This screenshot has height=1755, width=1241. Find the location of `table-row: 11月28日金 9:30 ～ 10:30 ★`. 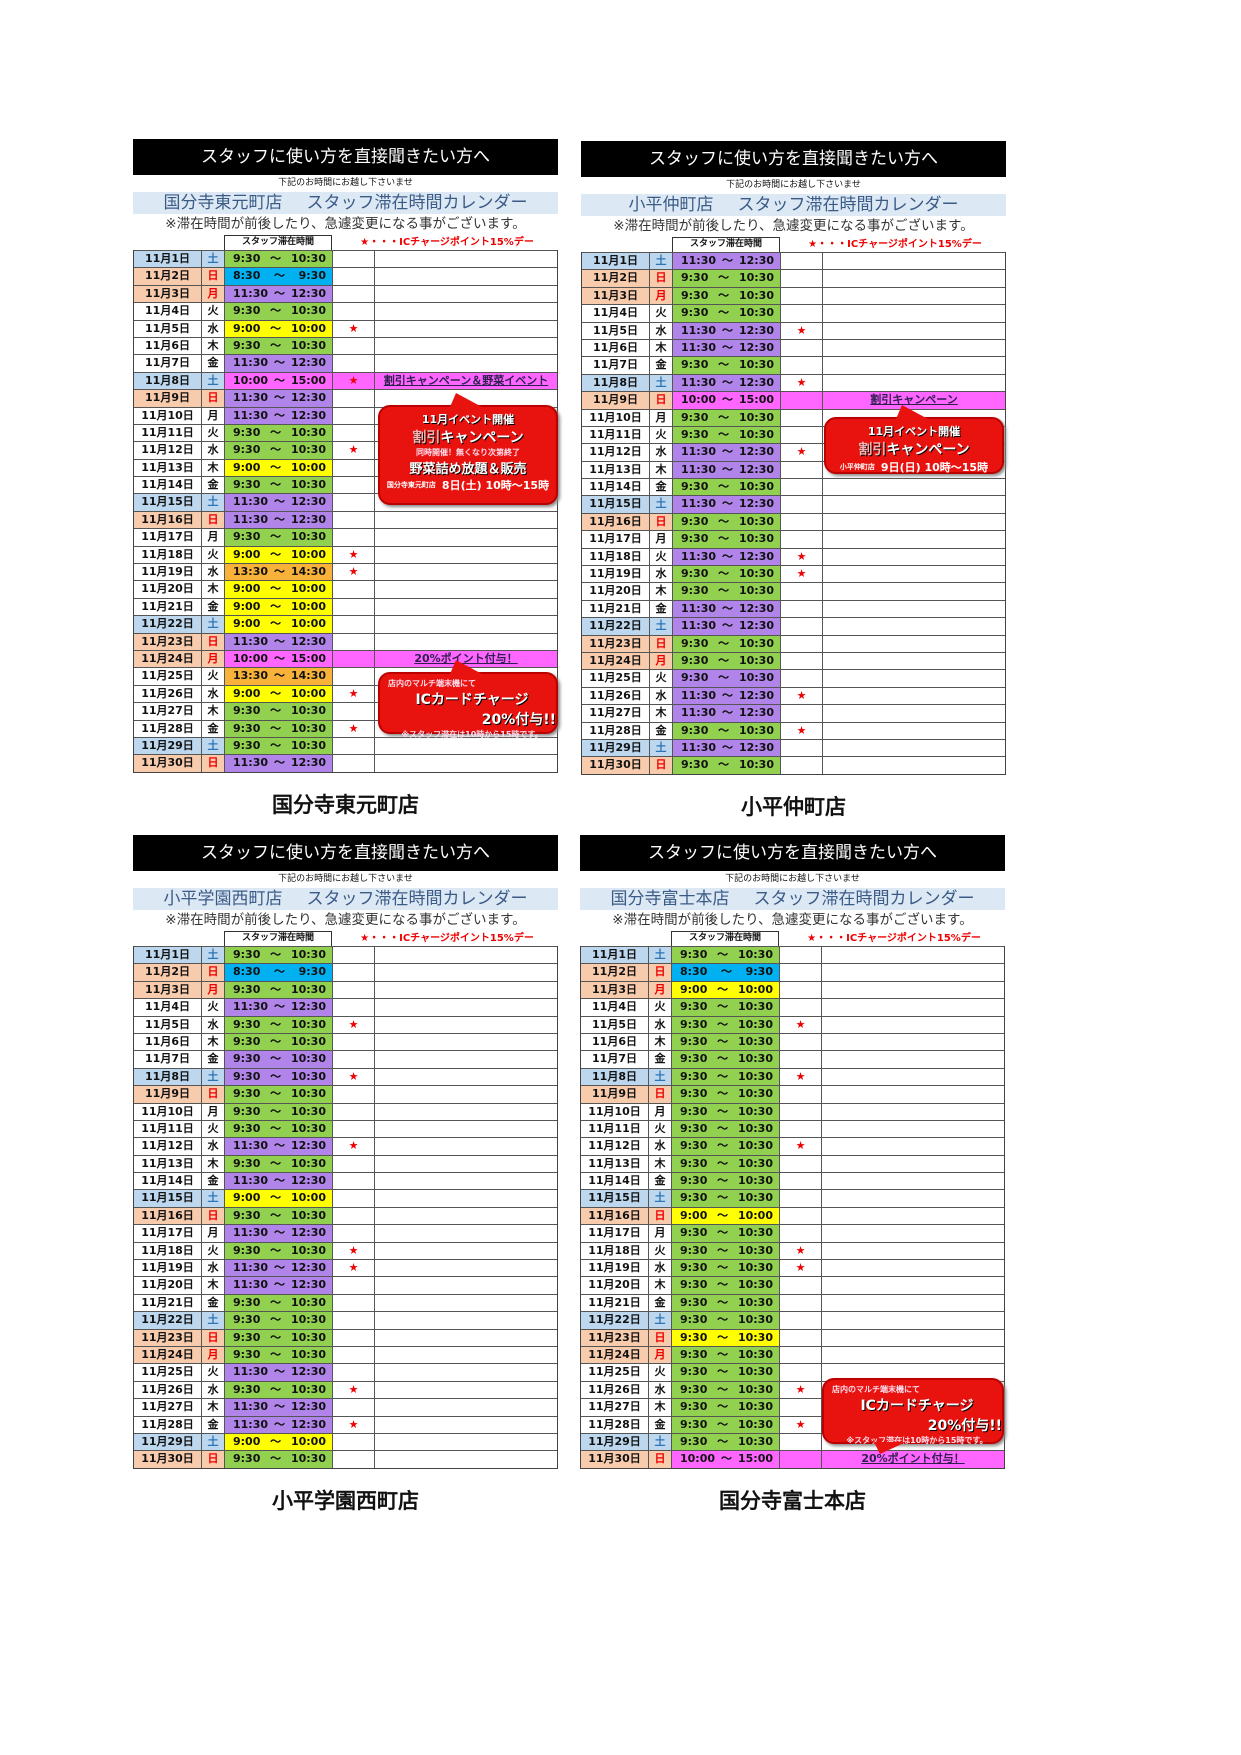

table-row: 11月28日金 9:30 ～ 10:30 ★ is located at coordinates (793, 730).